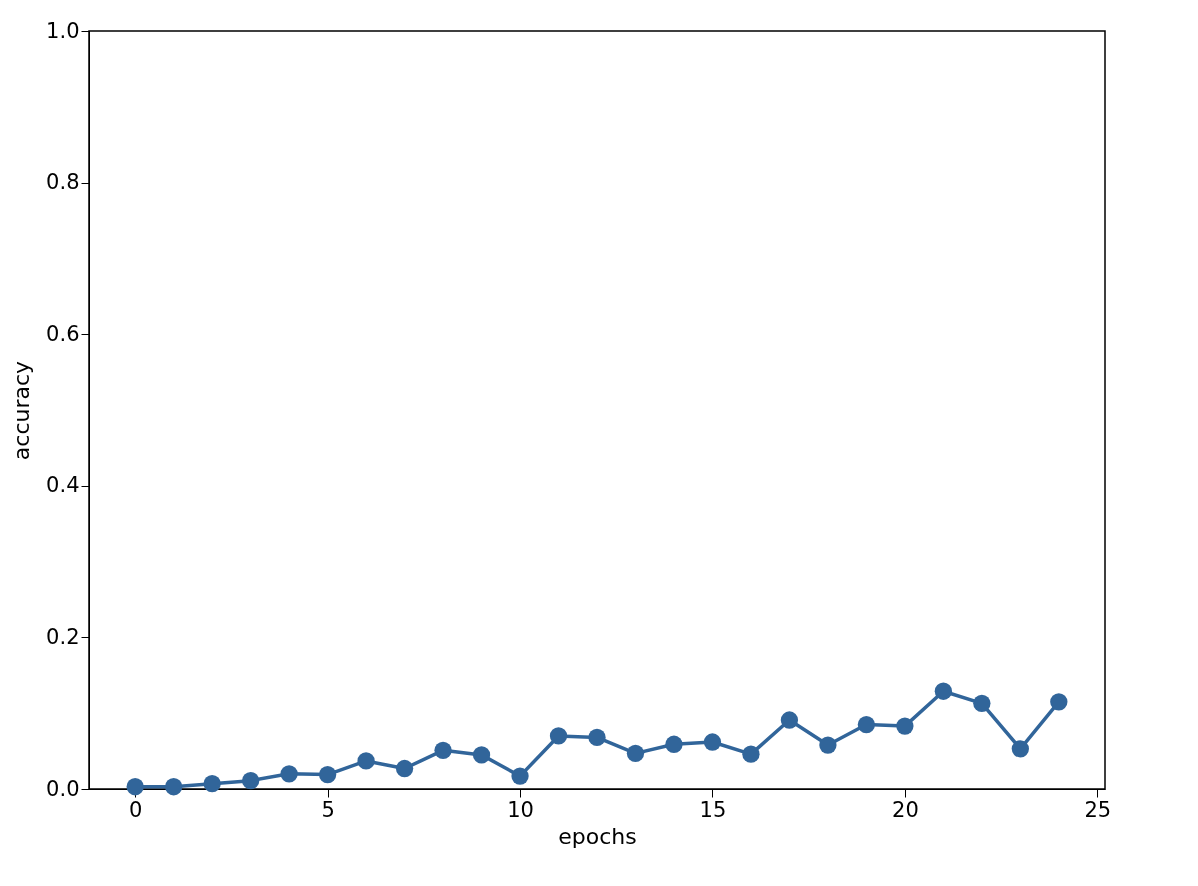 This screenshot has width=1198, height=886. What do you see at coordinates (520, 809) in the screenshot?
I see `x-tick-label: 10` at bounding box center [520, 809].